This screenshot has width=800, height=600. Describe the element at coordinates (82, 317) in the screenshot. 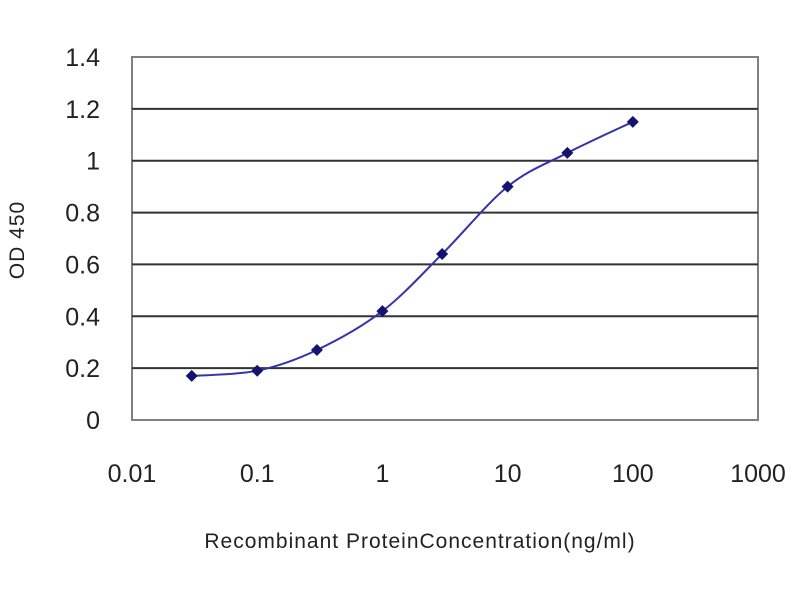

I see `y-tick-label: 0.4` at that location.